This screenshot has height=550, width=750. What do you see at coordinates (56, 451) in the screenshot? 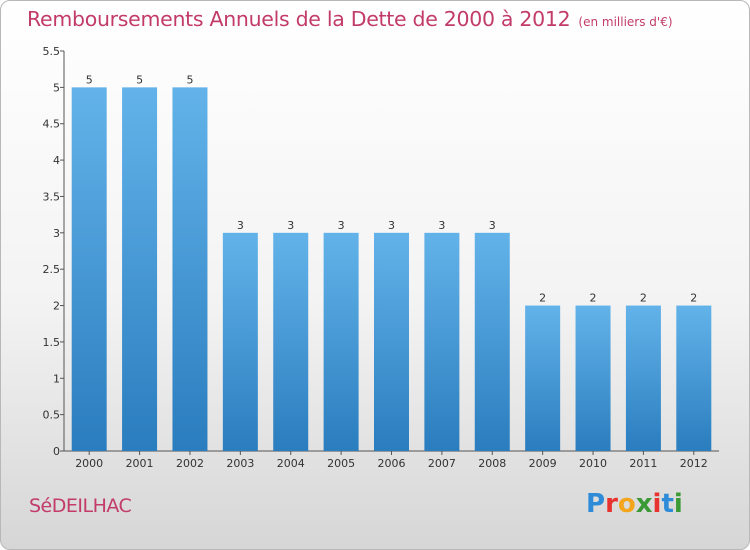
I see `y-tick-label: 0` at bounding box center [56, 451].